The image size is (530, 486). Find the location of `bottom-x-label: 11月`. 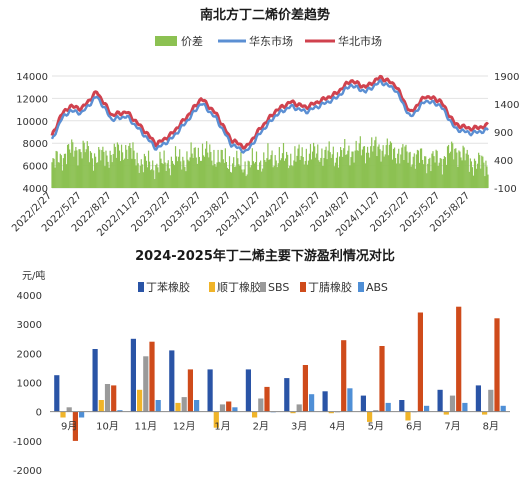

bottom-x-label: 11月 is located at coordinates (145, 427).